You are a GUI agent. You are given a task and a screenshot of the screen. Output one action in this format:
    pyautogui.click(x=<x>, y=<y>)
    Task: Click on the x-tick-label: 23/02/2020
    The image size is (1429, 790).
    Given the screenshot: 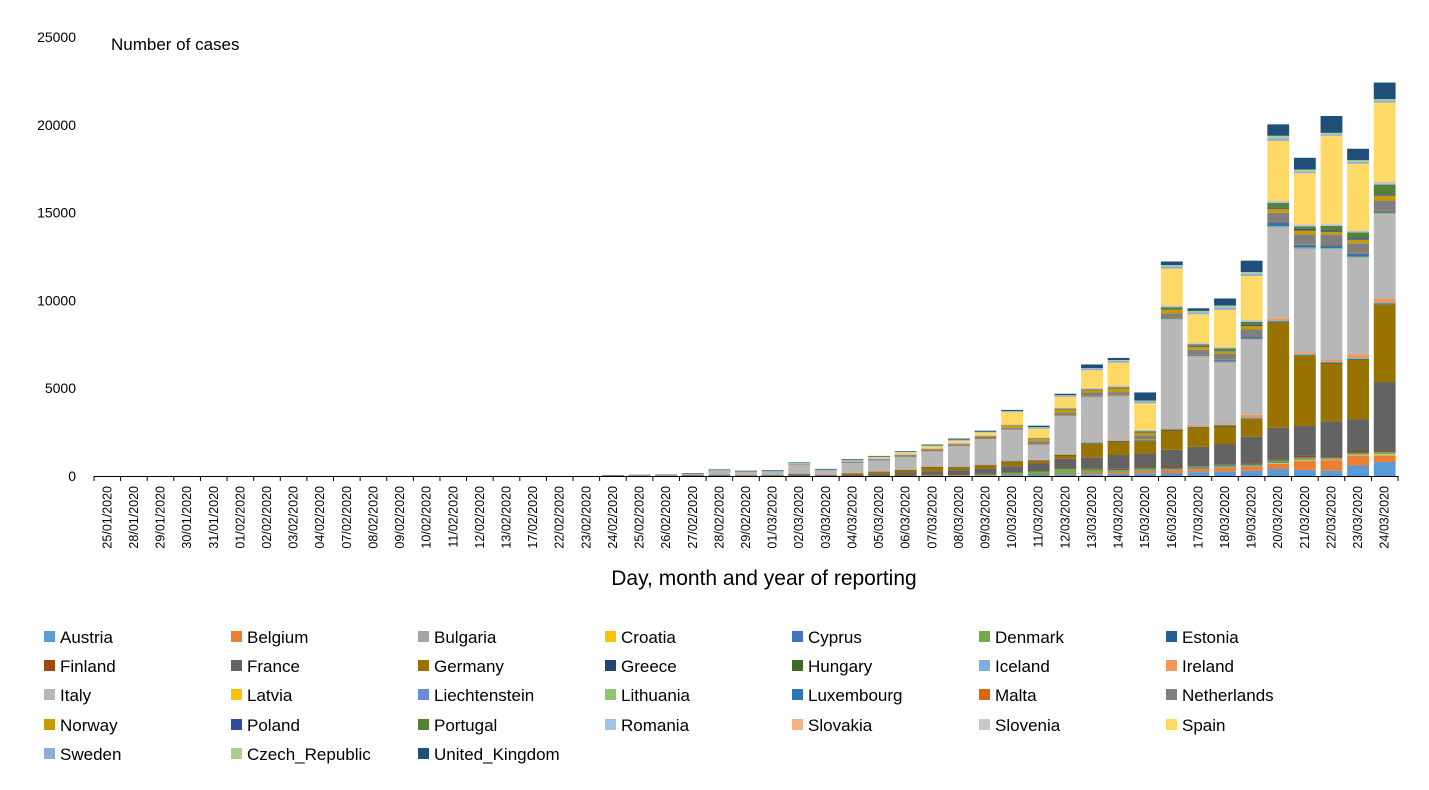 What is the action you would take?
    pyautogui.click(x=586, y=517)
    